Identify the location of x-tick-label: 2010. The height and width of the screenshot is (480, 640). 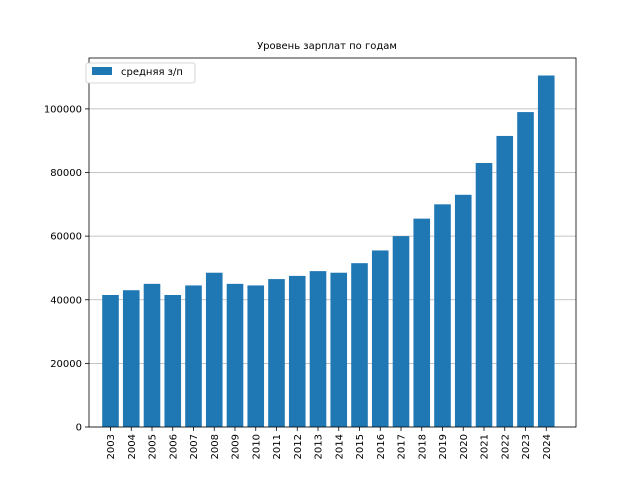
(256, 446).